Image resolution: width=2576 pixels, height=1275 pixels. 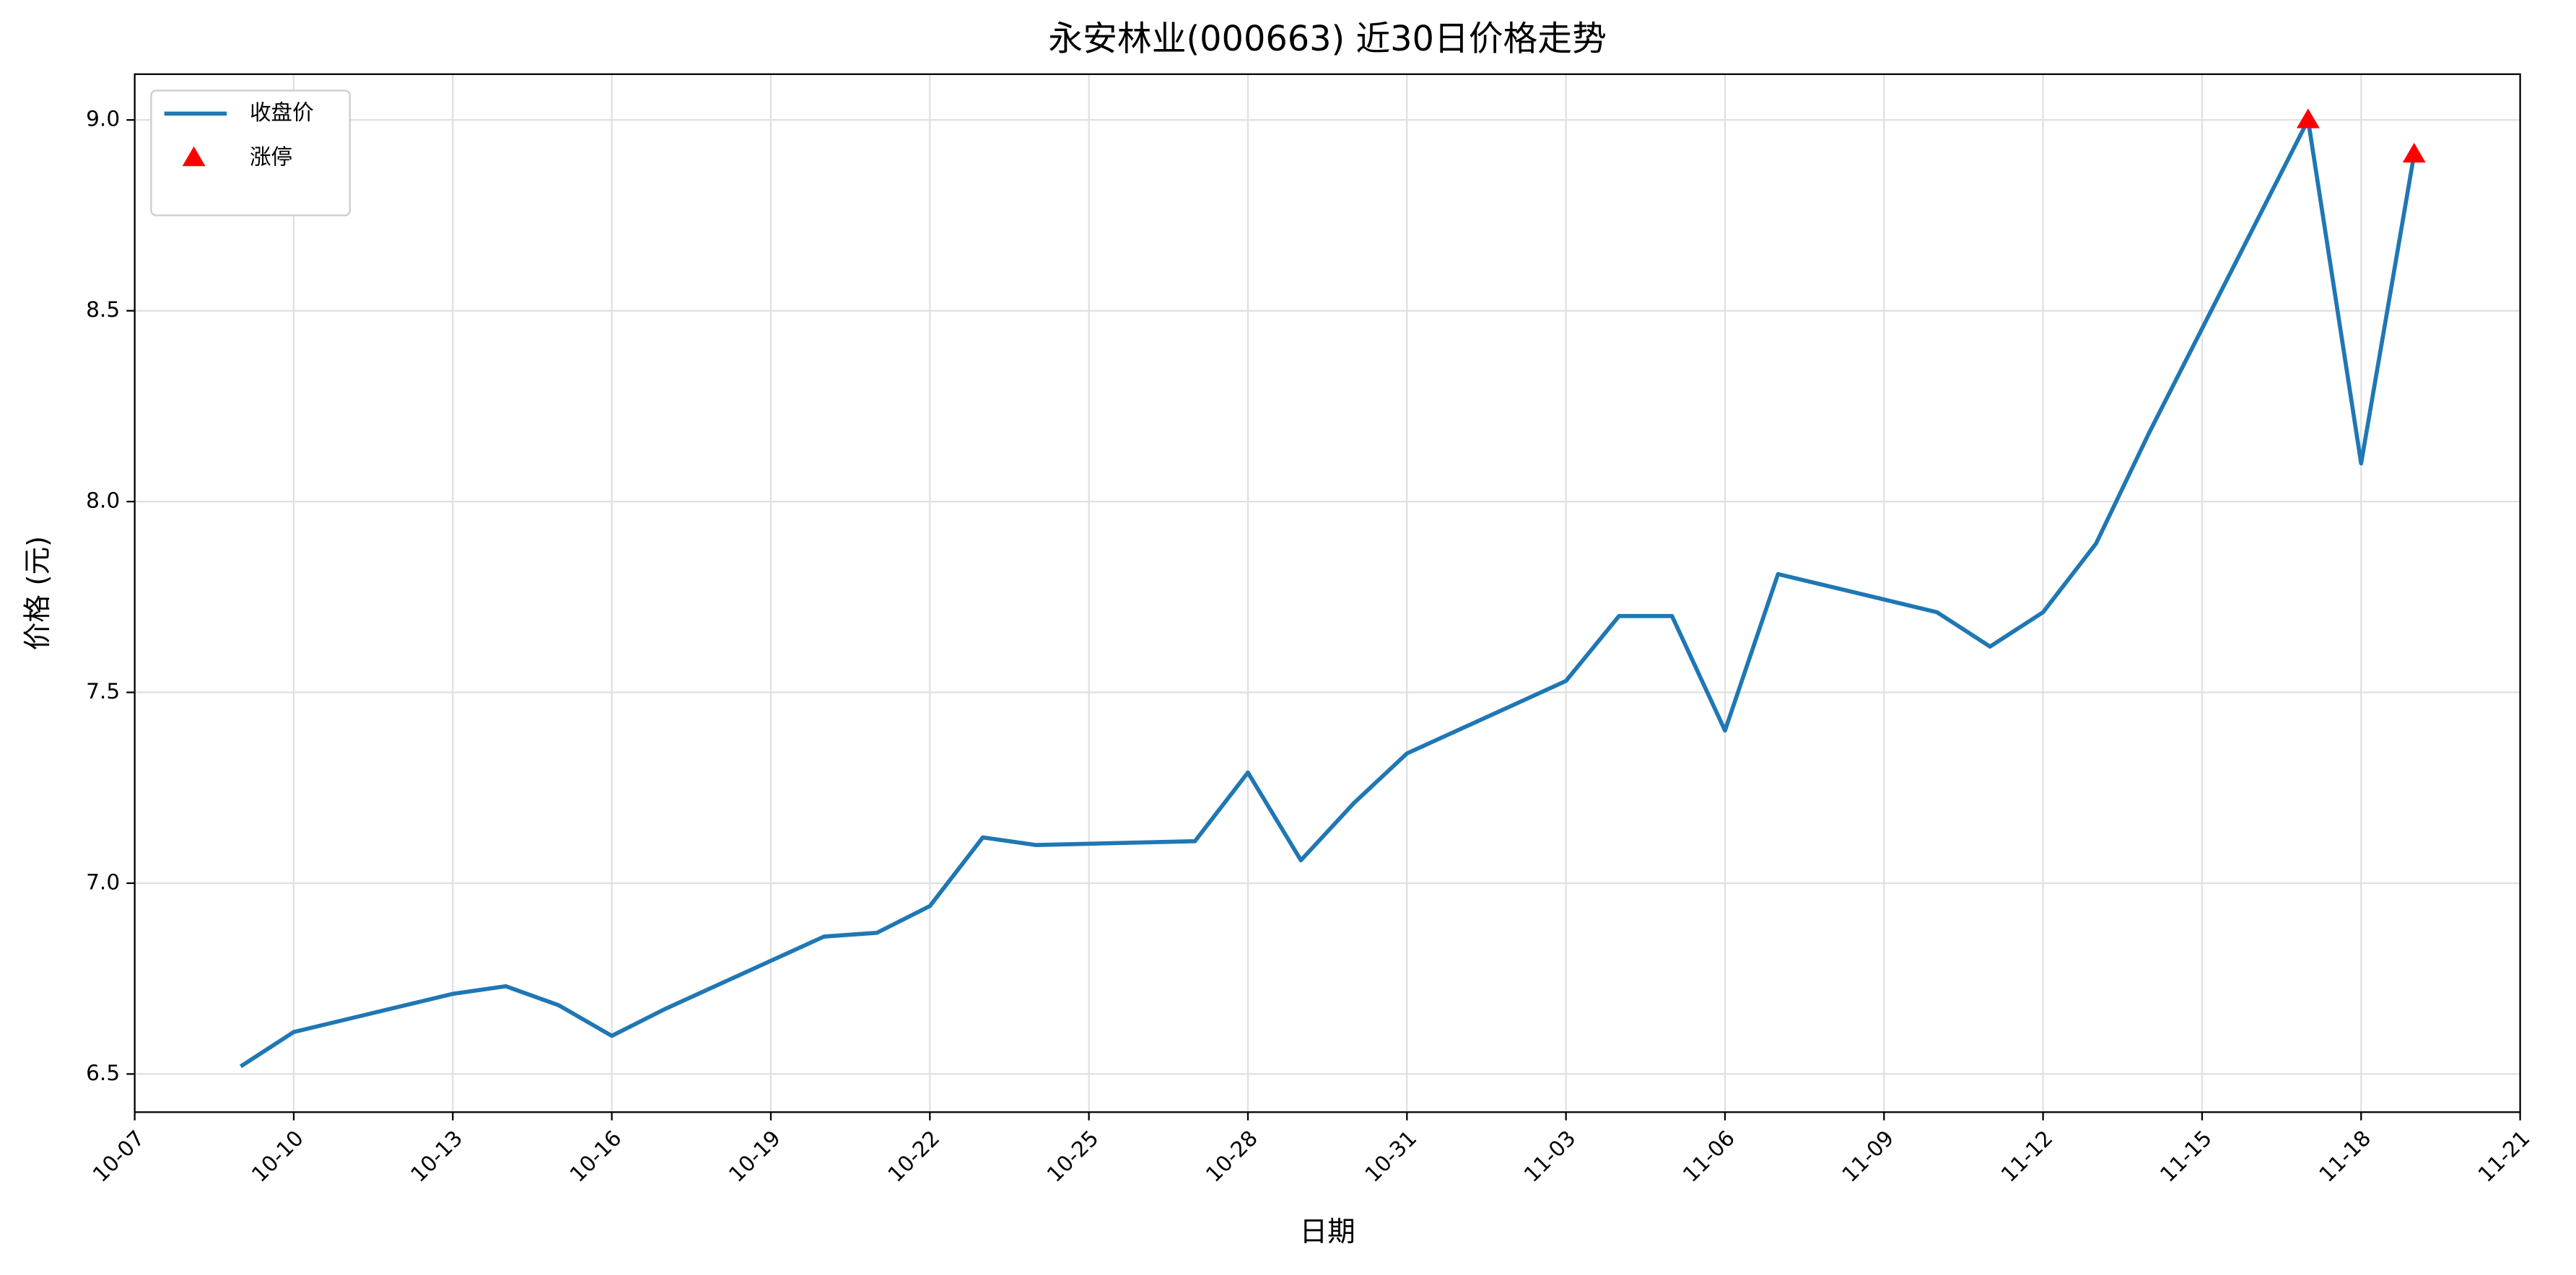 I want to click on y-tick-label: 7.5, so click(x=103, y=692).